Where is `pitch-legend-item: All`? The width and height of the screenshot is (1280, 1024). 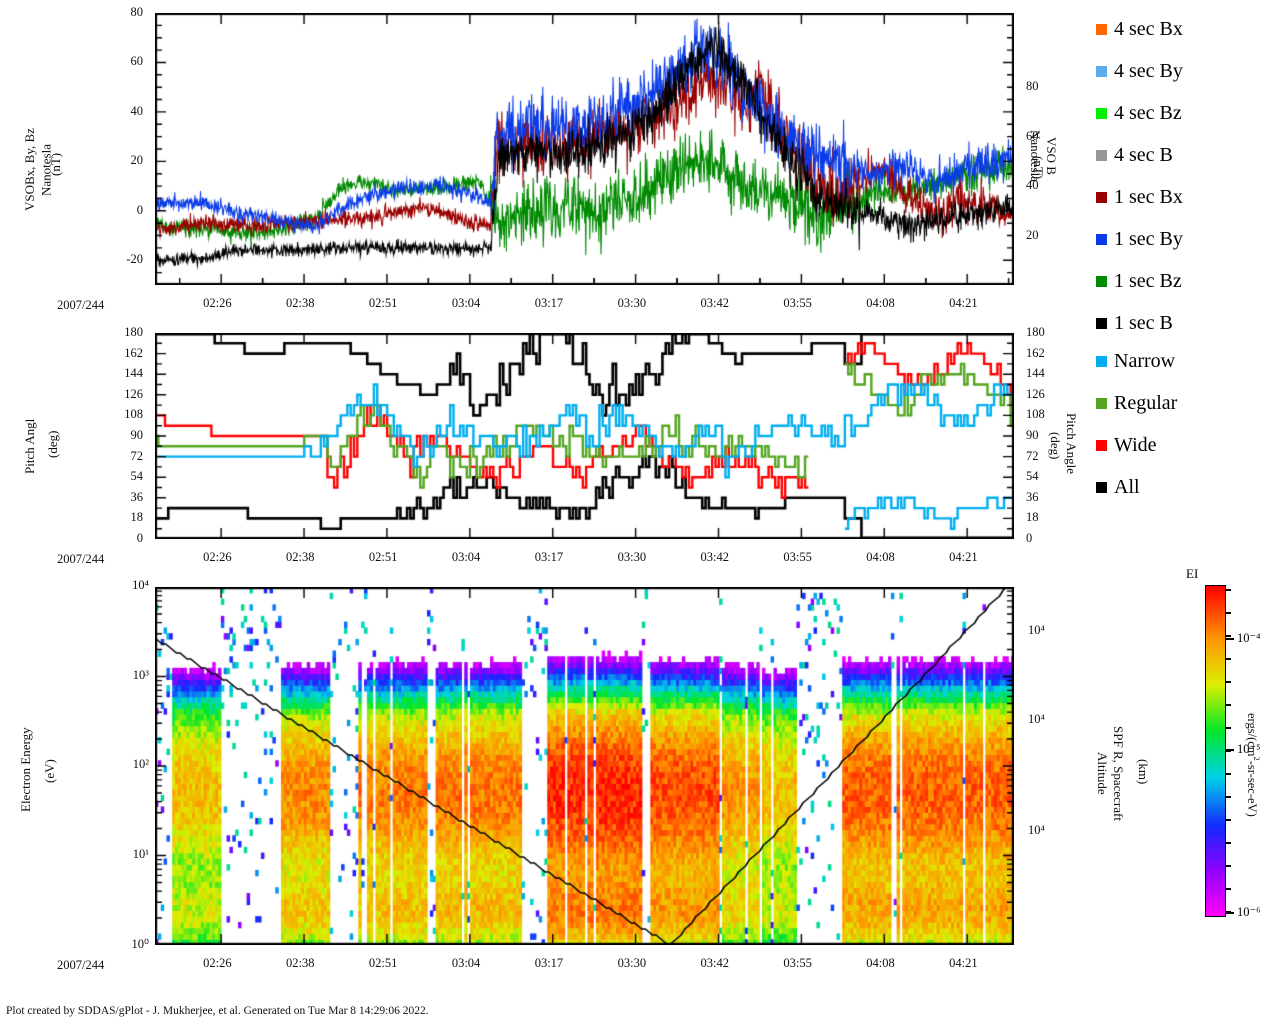 pitch-legend-item: All is located at coordinates (1186, 487).